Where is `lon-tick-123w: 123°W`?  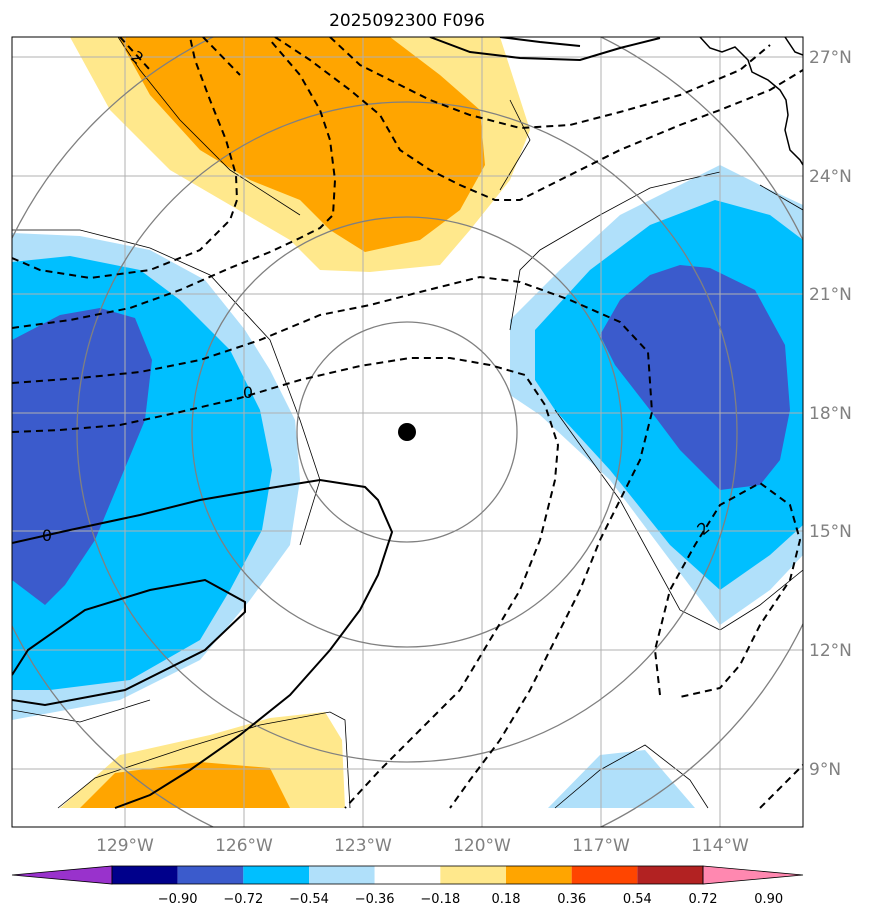 lon-tick-123w: 123°W is located at coordinates (363, 846).